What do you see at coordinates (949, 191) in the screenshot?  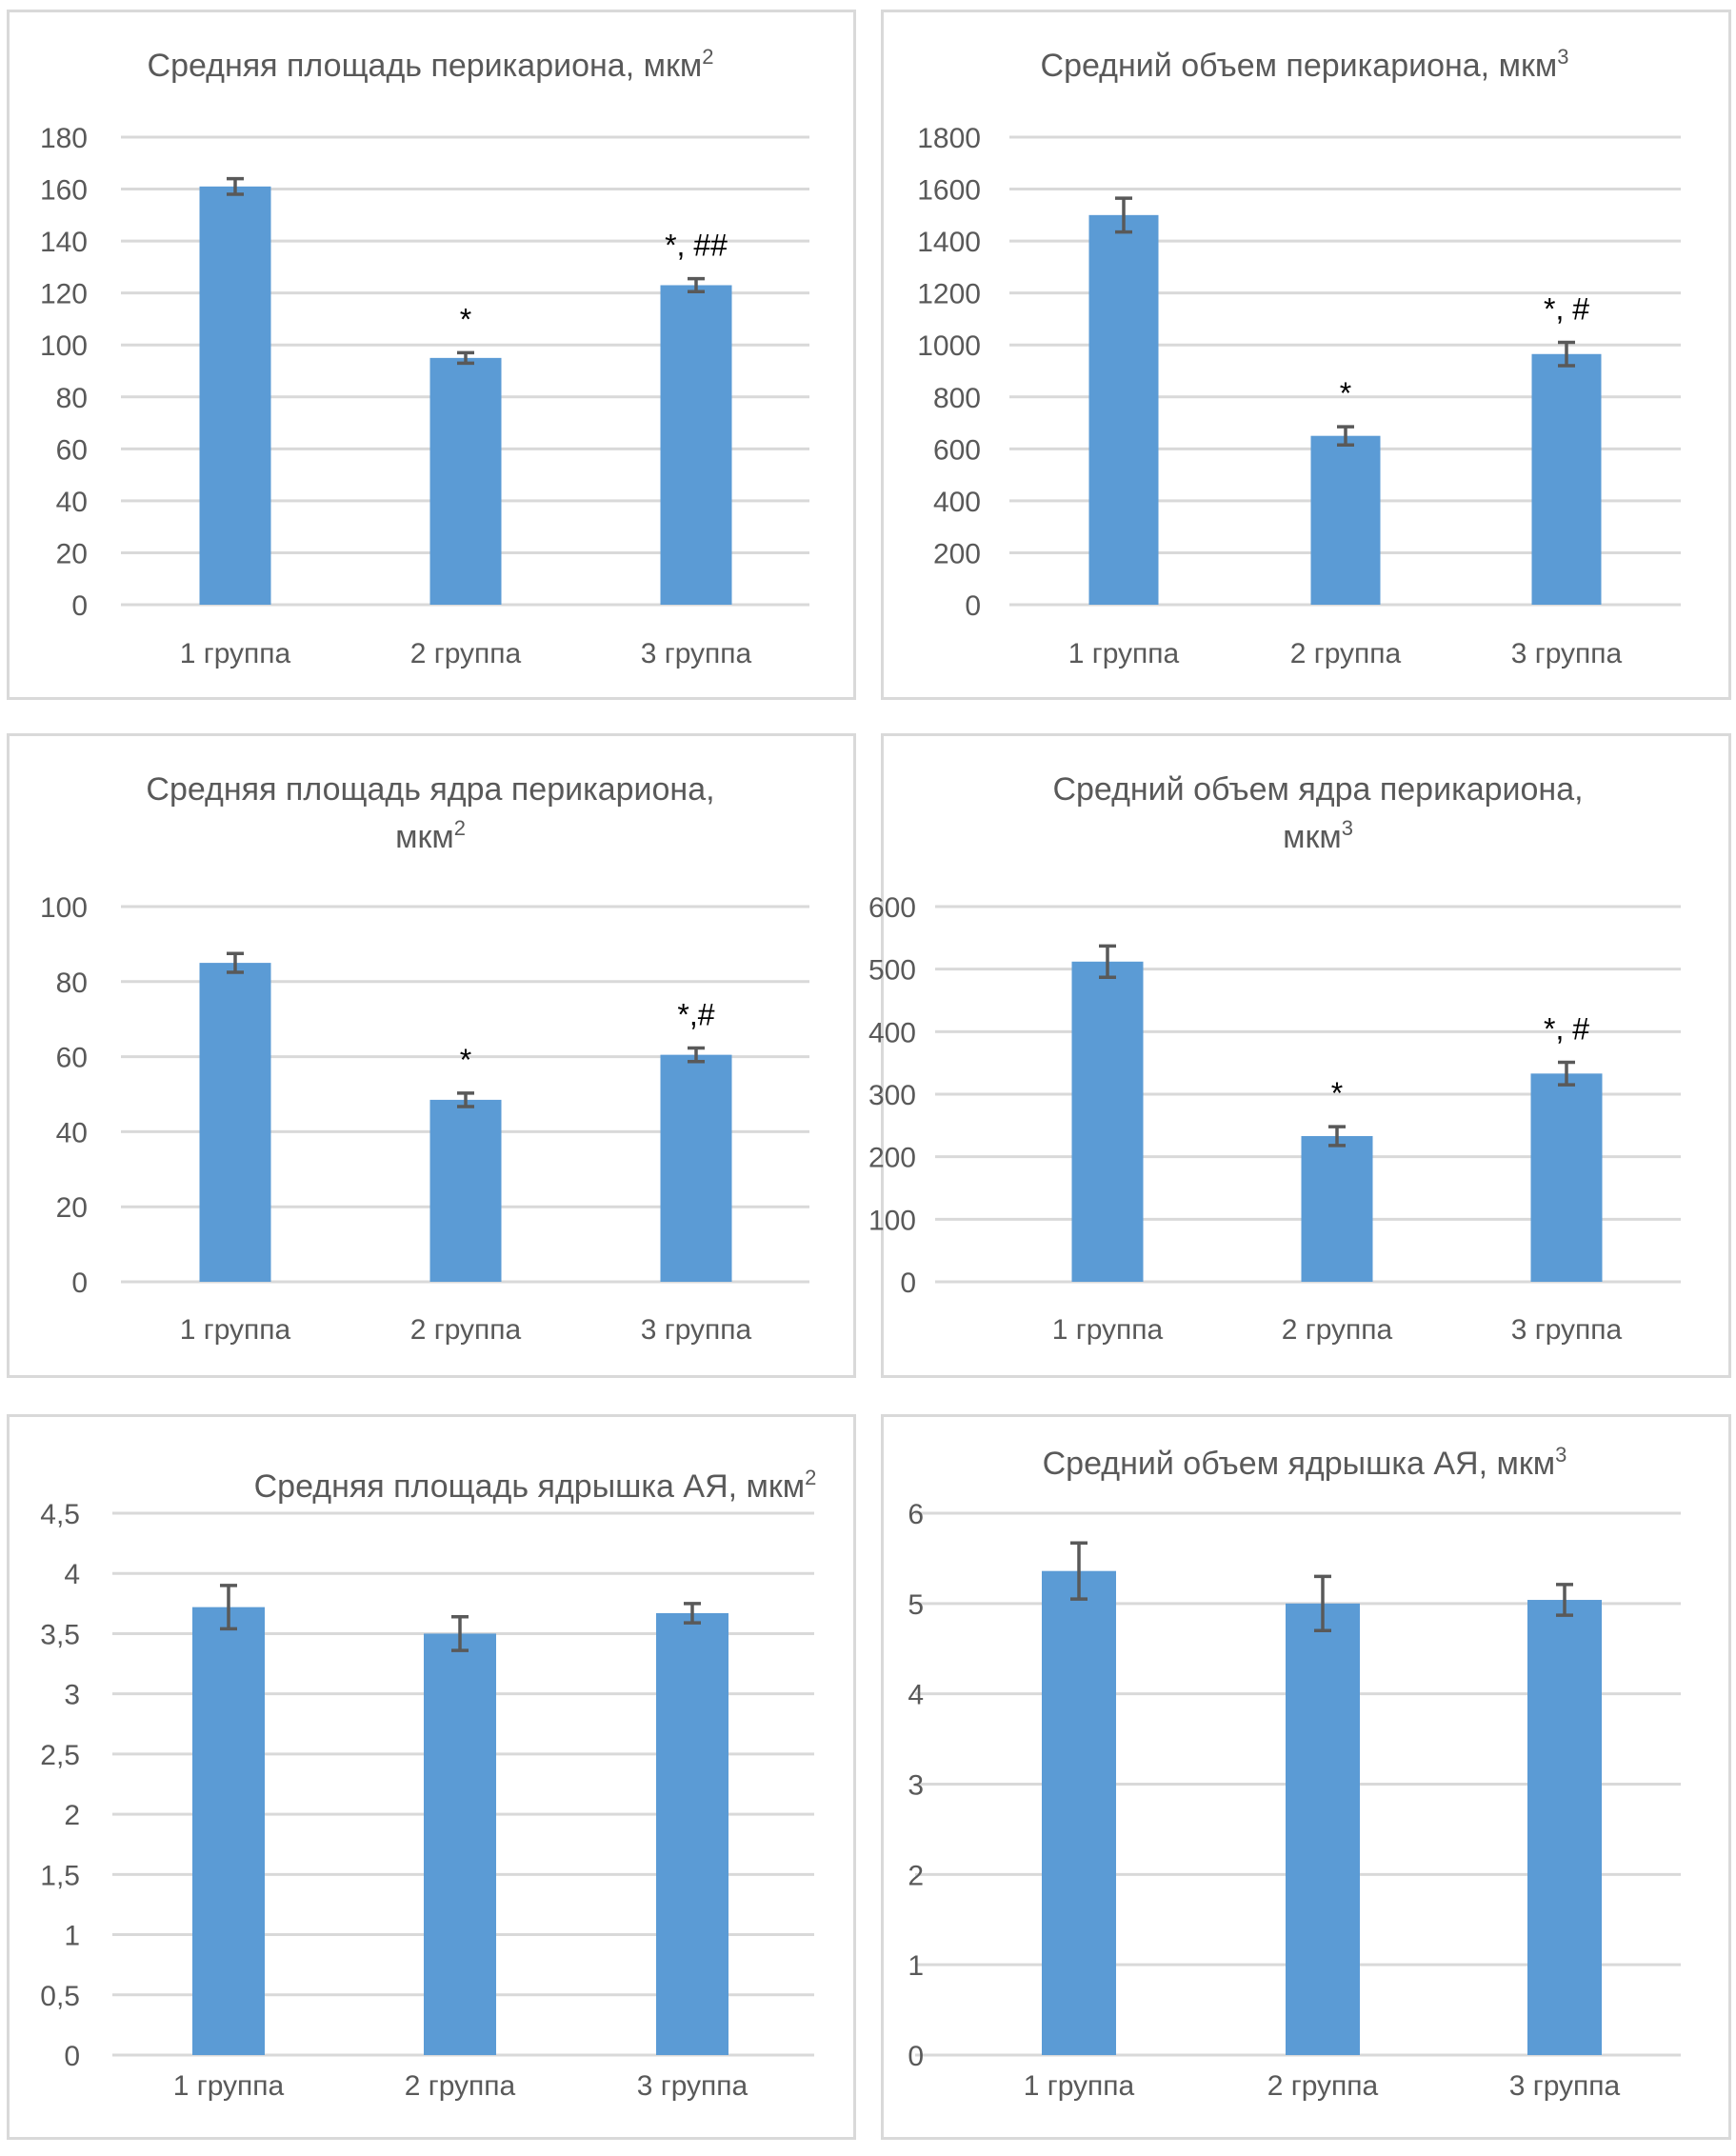 I see `y-tick-label: 1600` at bounding box center [949, 191].